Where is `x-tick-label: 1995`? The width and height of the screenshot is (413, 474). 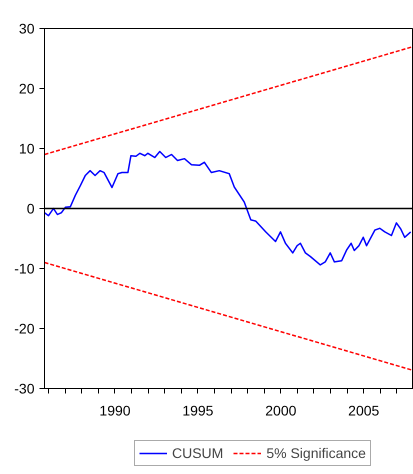 x-tick-label: 1995 is located at coordinates (198, 410).